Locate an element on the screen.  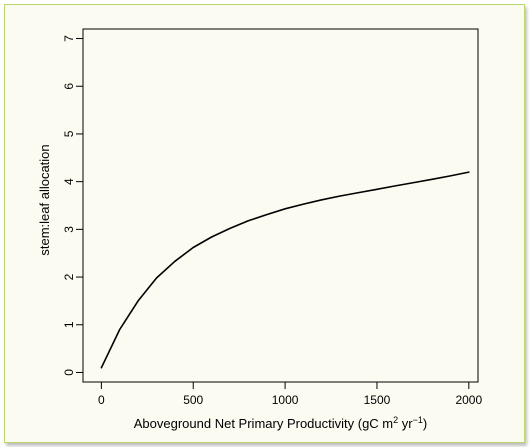
x-tick-label: 500 is located at coordinates (193, 400).